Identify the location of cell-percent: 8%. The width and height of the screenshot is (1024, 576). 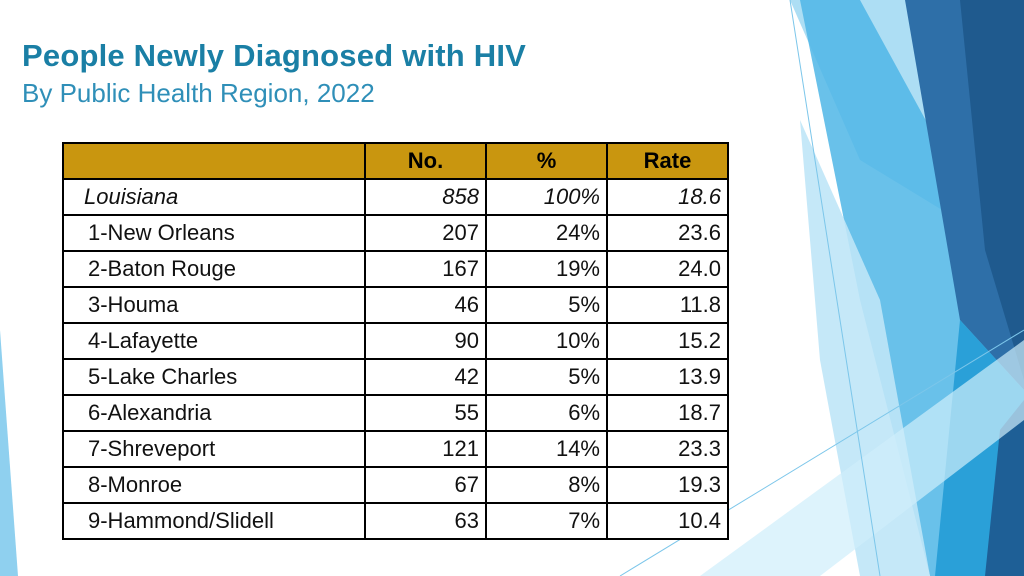
(546, 485).